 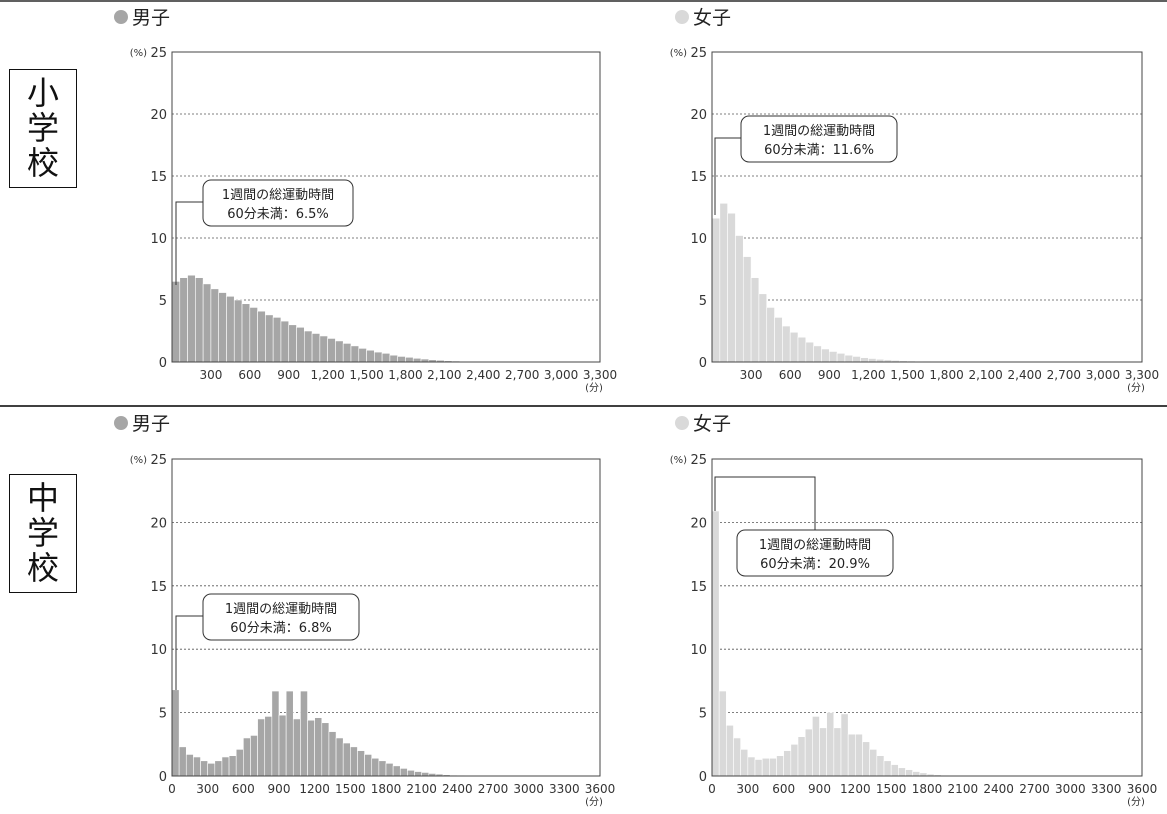 I want to click on x-tick-label: 2100, so click(x=421, y=789).